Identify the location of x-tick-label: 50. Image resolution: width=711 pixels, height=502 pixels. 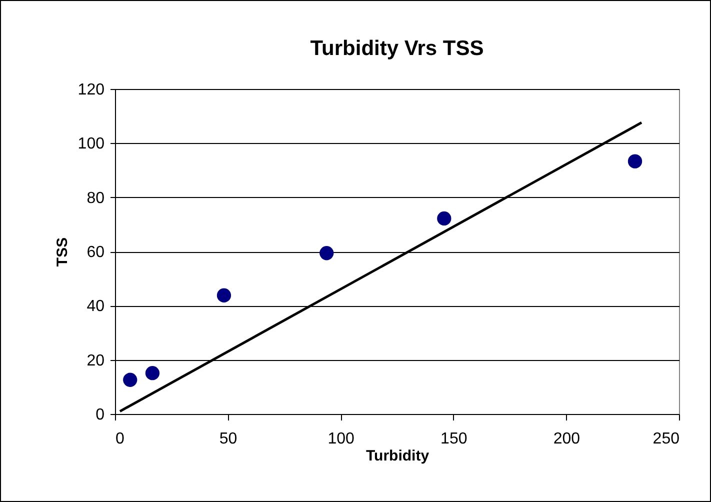
(228, 439).